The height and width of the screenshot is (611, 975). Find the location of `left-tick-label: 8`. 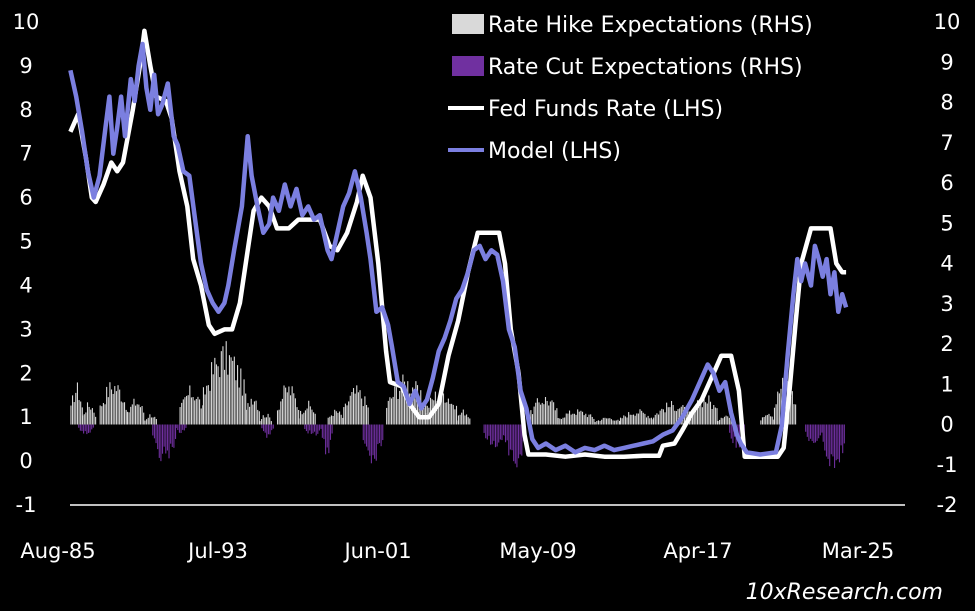

left-tick-label: 8 is located at coordinates (25, 110).